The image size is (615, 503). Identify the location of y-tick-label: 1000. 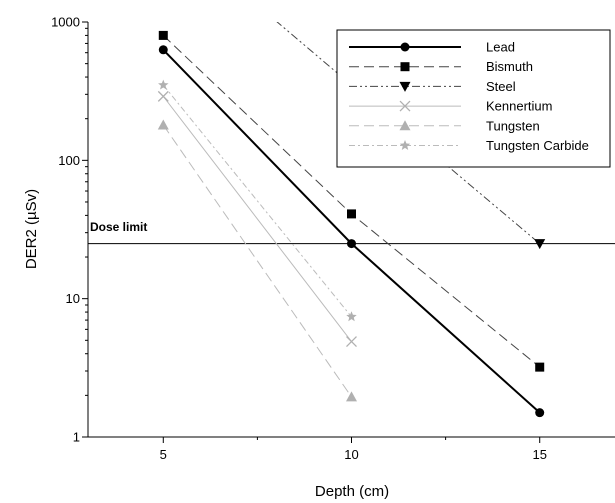
(65, 22).